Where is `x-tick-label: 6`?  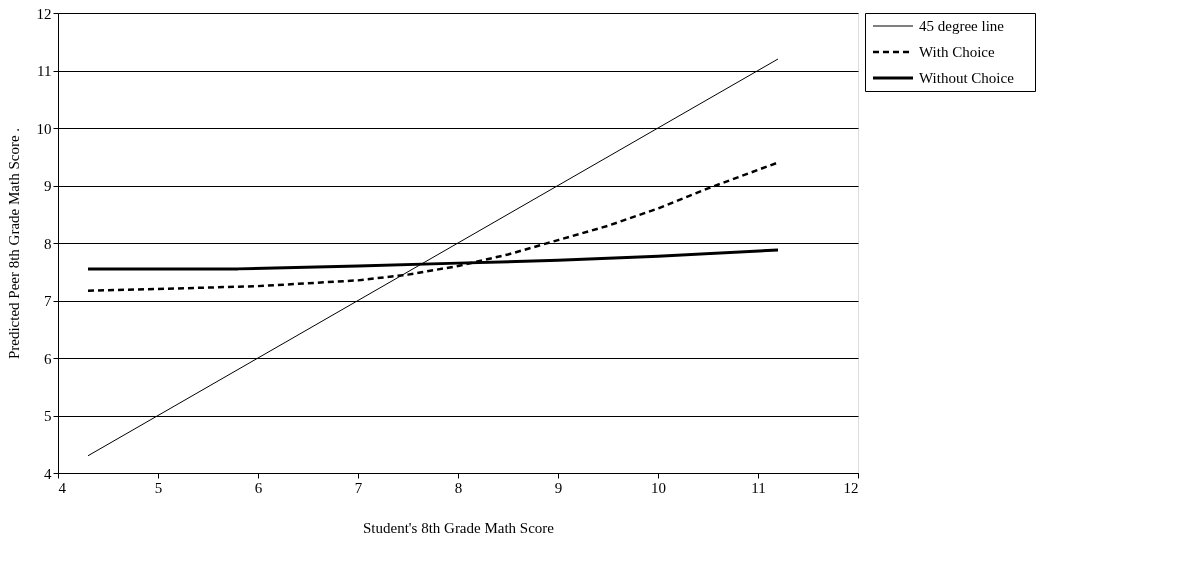 x-tick-label: 6 is located at coordinates (258, 487).